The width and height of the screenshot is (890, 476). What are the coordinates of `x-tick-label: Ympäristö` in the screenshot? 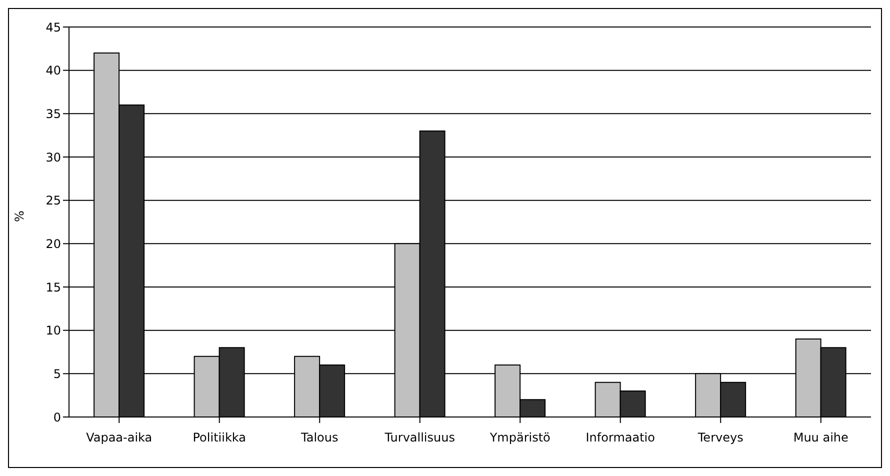 It's located at (519, 437).